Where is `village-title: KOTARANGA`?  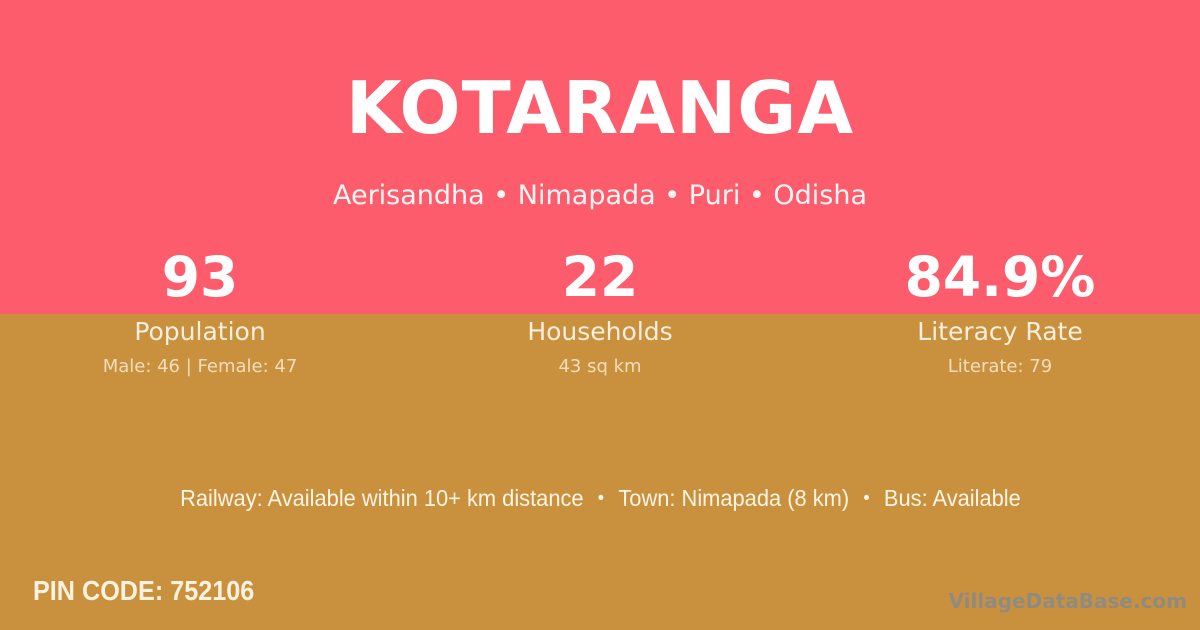
village-title: KOTARANGA is located at coordinates (600, 108).